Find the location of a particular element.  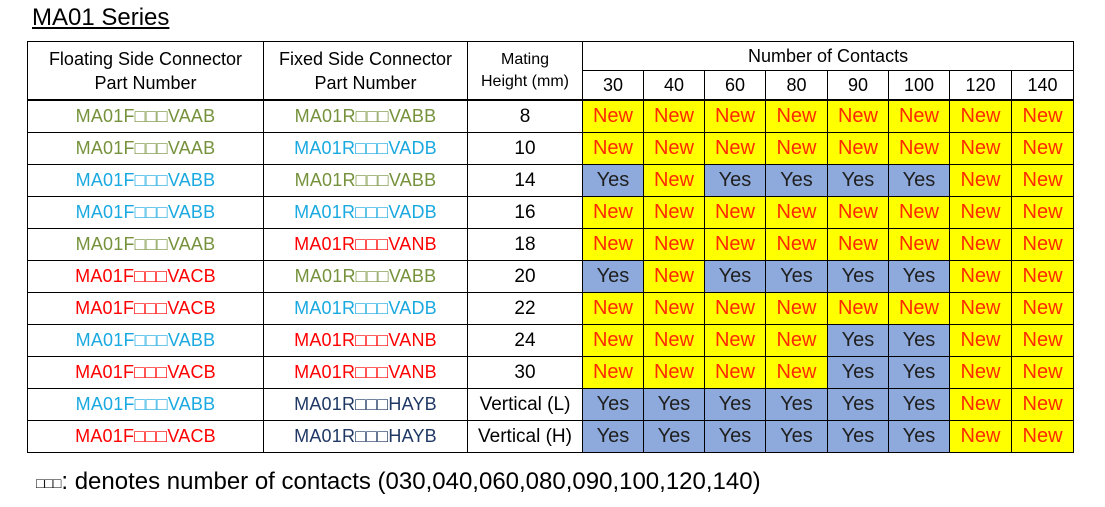

fixed-part-number: MA01R□□□HAYB is located at coordinates (365, 404).